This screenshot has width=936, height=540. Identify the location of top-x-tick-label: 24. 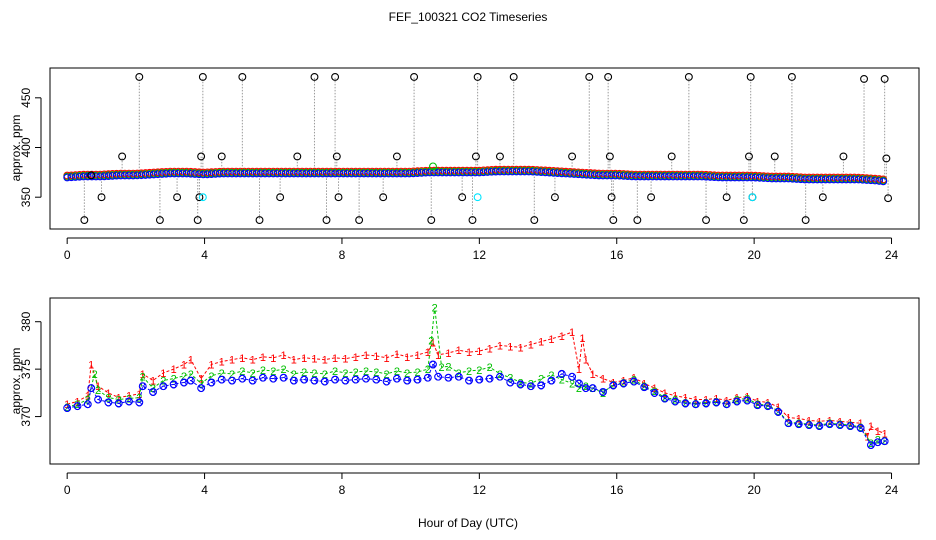
(892, 255).